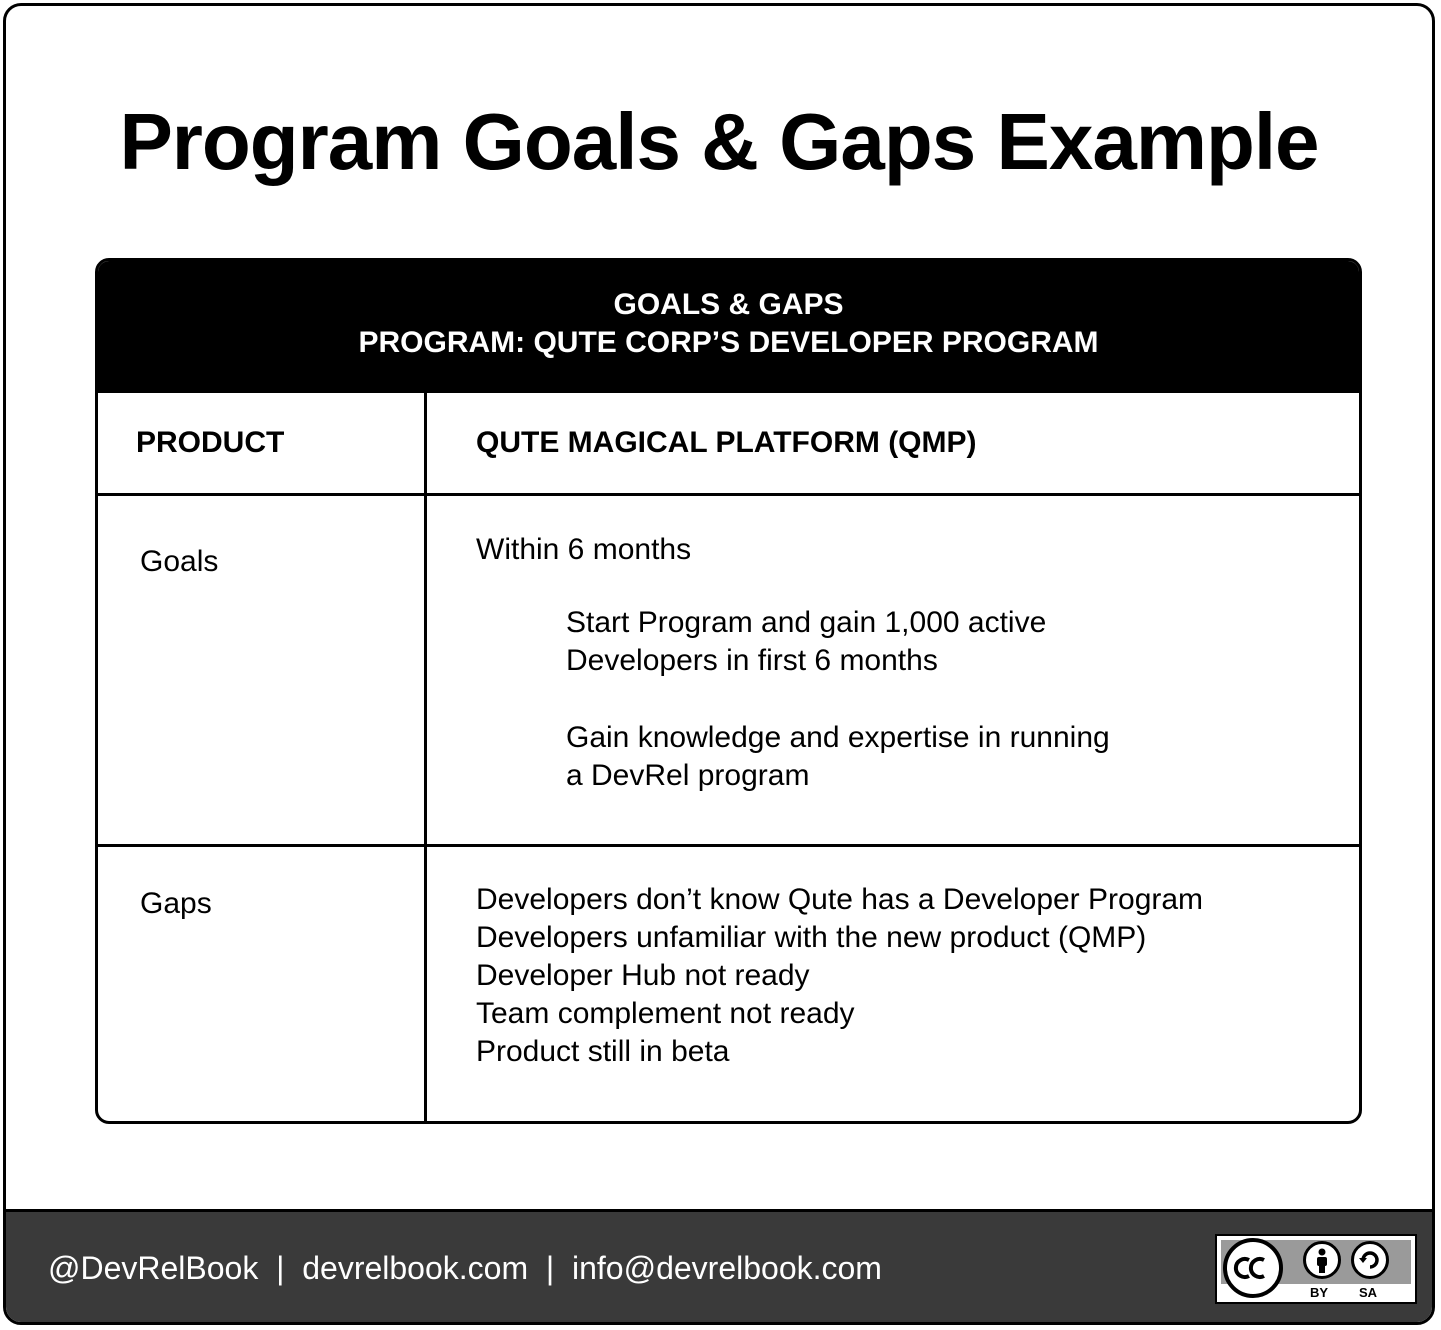 The image size is (1441, 1330). What do you see at coordinates (665, 1013) in the screenshot?
I see `gap-item: Team complement not ready` at bounding box center [665, 1013].